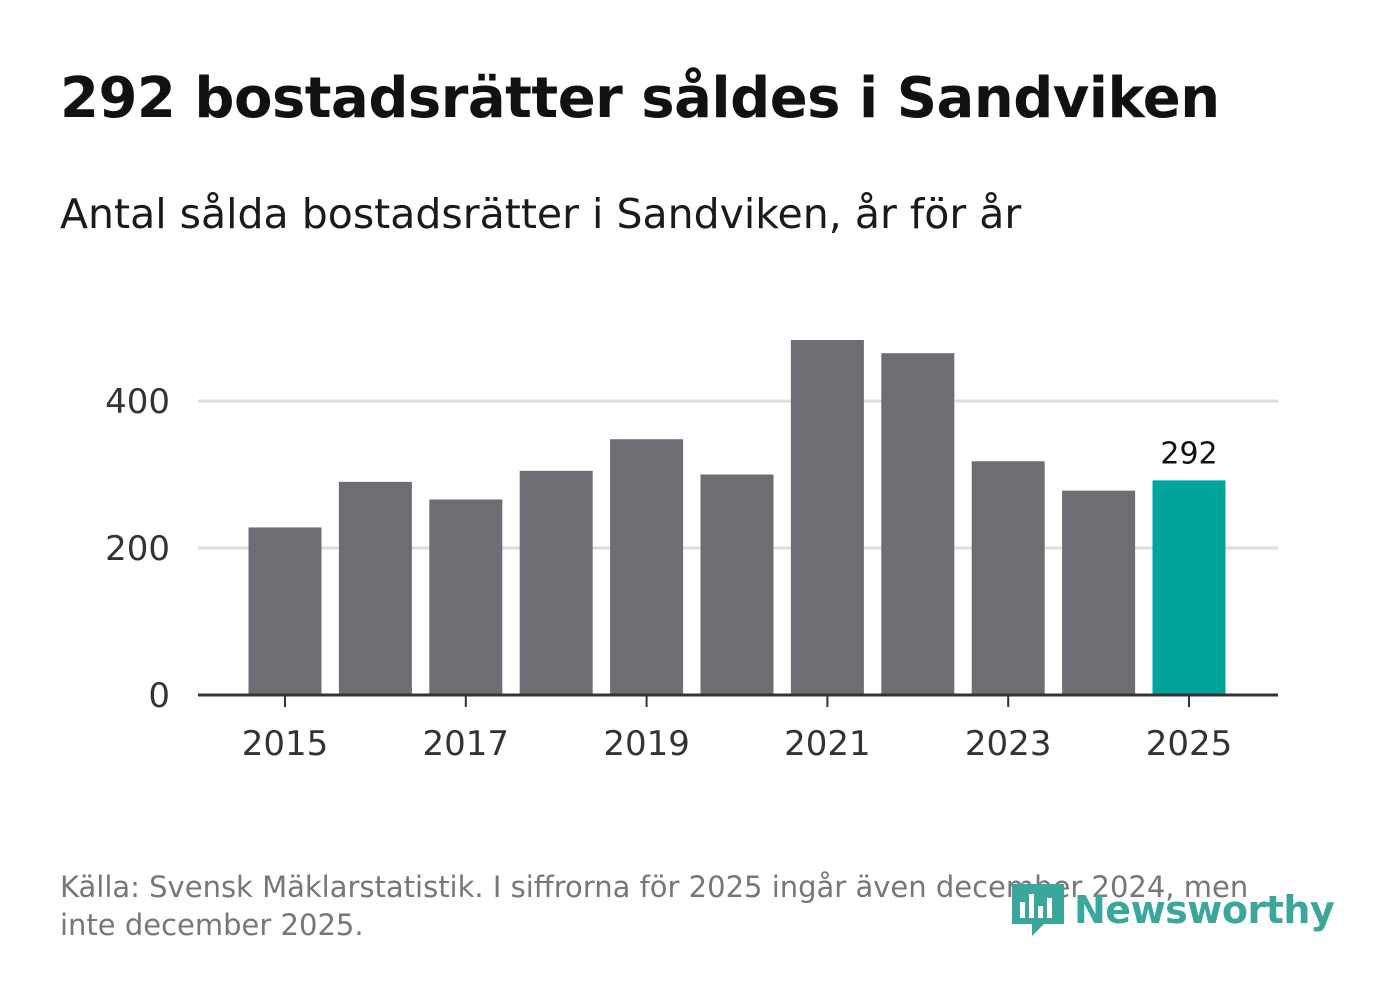 This screenshot has height=999, width=1382. I want to click on bar-2019, so click(647, 567).